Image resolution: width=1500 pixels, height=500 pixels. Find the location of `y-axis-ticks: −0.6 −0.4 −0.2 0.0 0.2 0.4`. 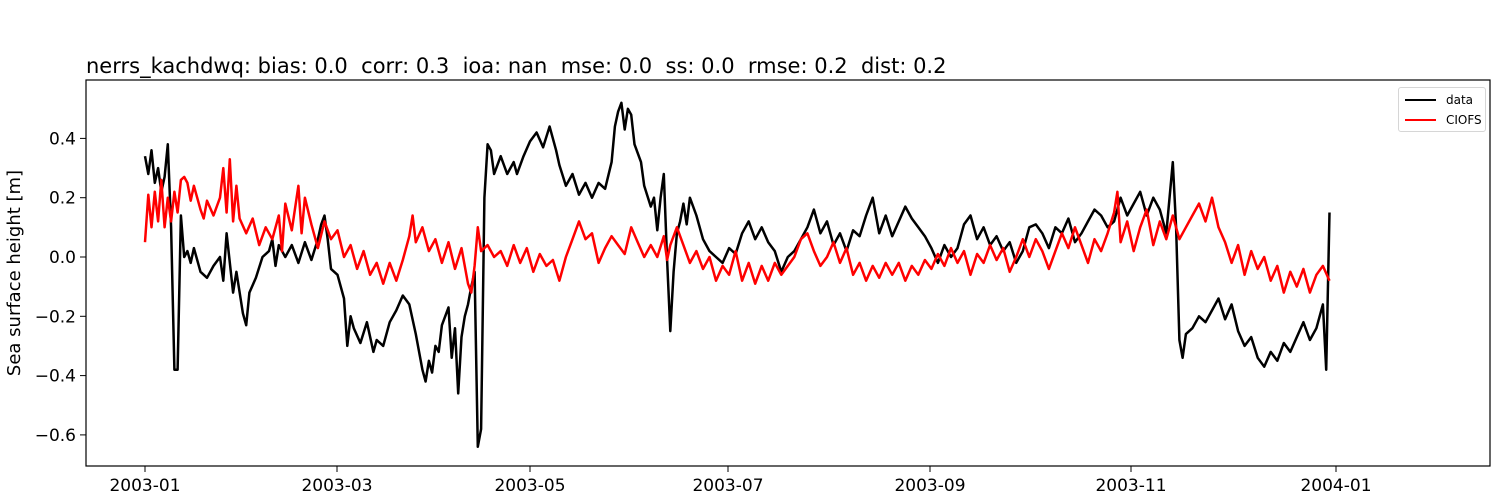

y-axis-ticks: −0.6 −0.4 −0.2 0.0 0.2 0.4 is located at coordinates (60, 287).